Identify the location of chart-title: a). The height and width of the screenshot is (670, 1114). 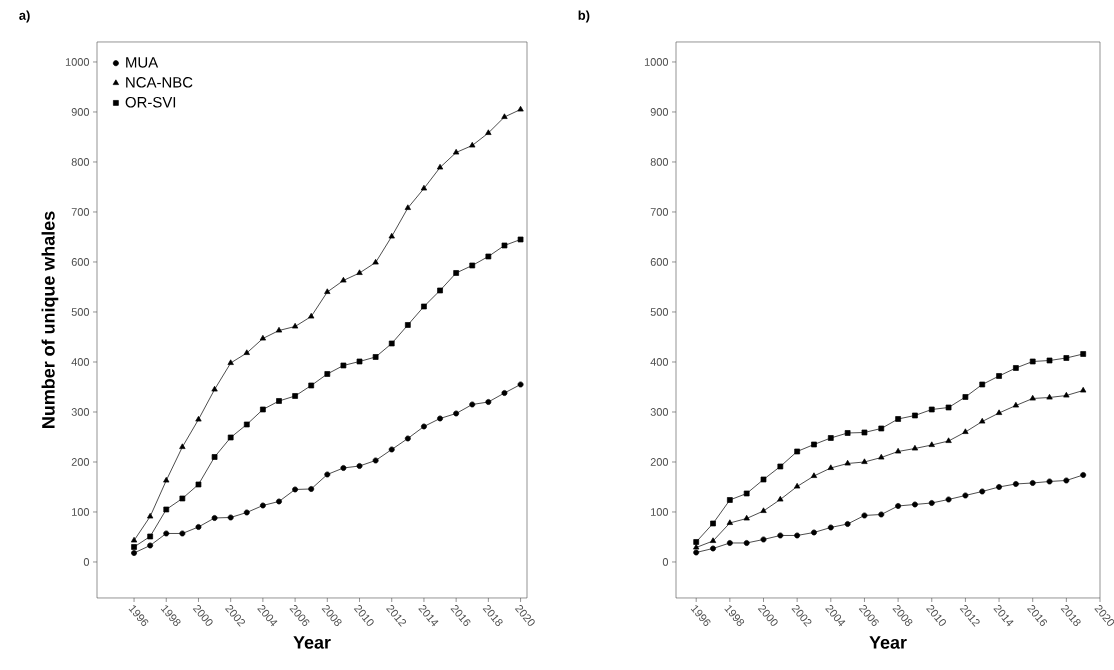
(24, 16).